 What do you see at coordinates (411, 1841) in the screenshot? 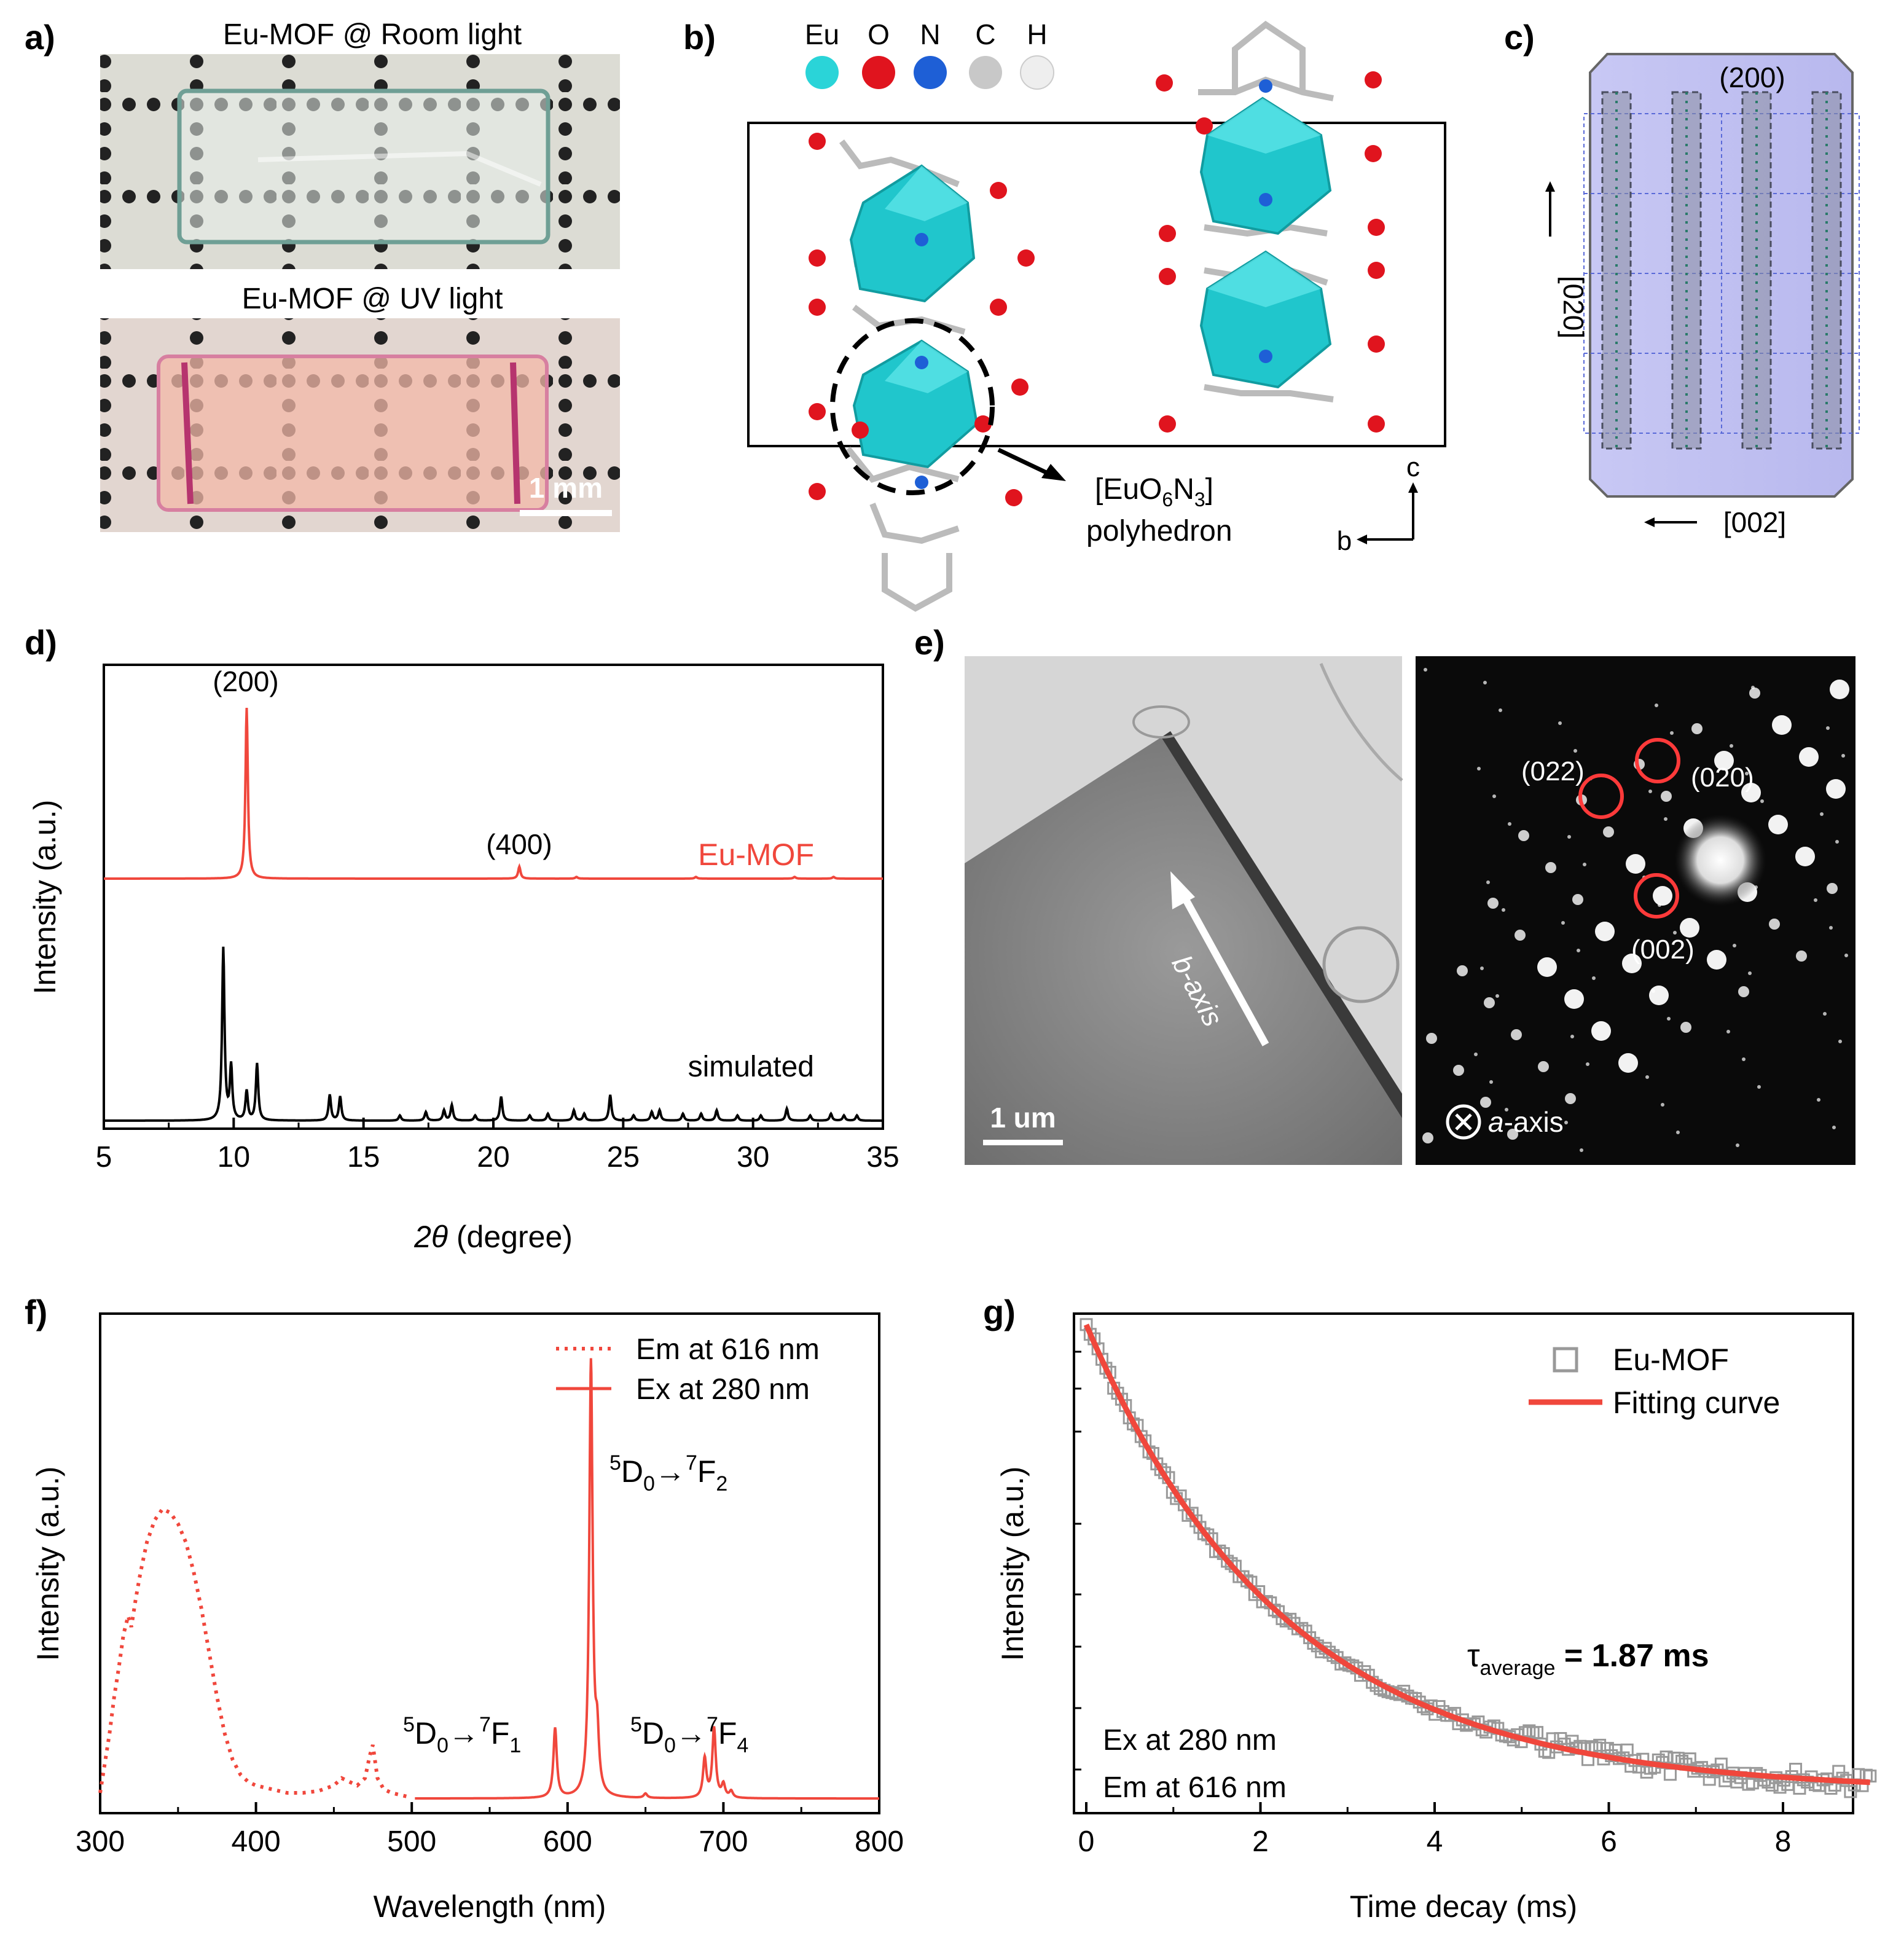
I see `chart-f-tick-label: 500` at bounding box center [411, 1841].